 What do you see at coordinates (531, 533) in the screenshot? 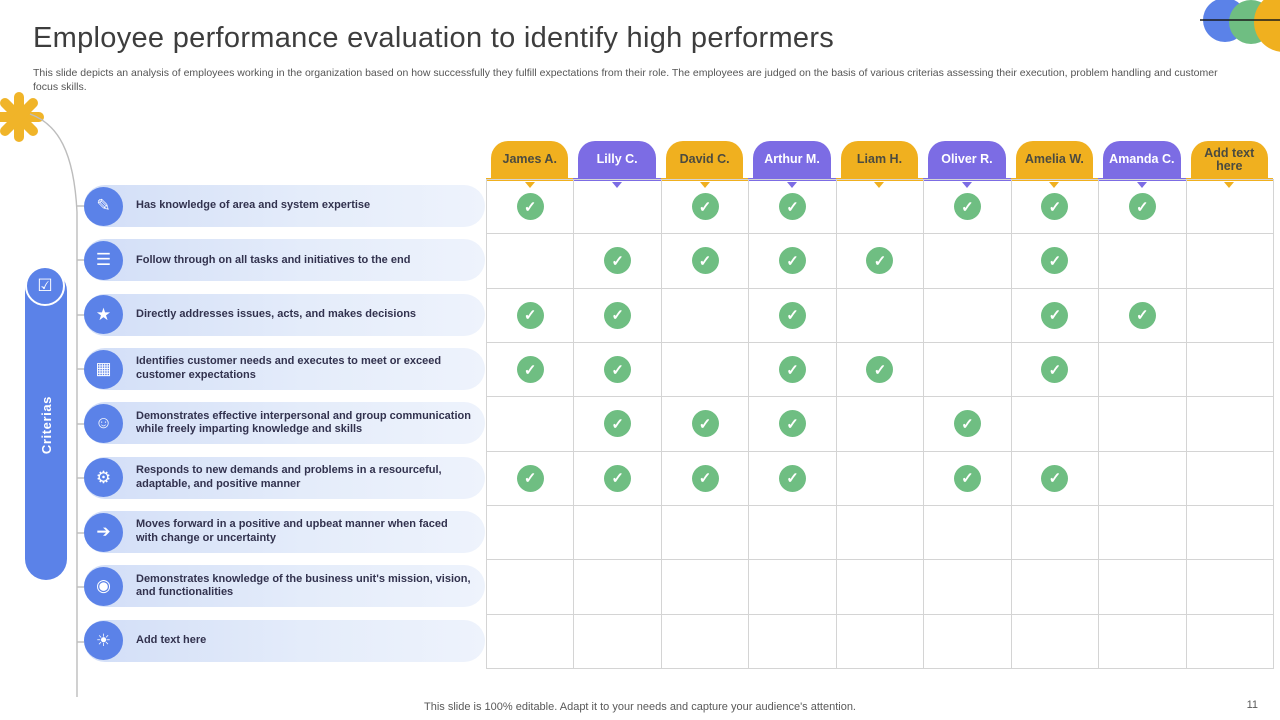
I see `grid-cell-r7-c1` at bounding box center [531, 533].